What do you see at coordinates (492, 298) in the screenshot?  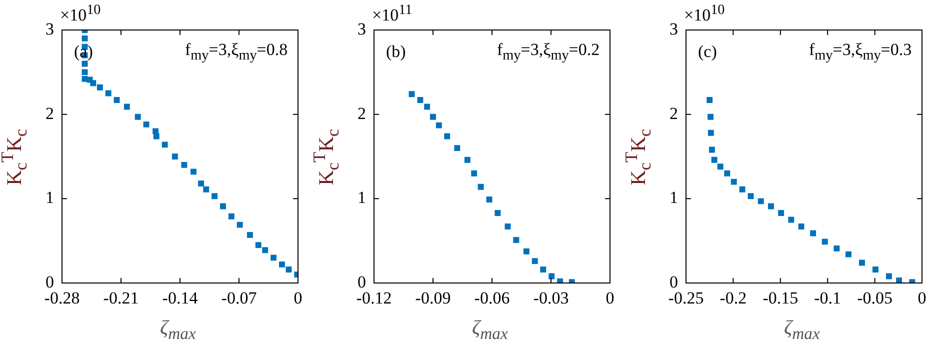 I see `x-tick-label: -0.06` at bounding box center [492, 298].